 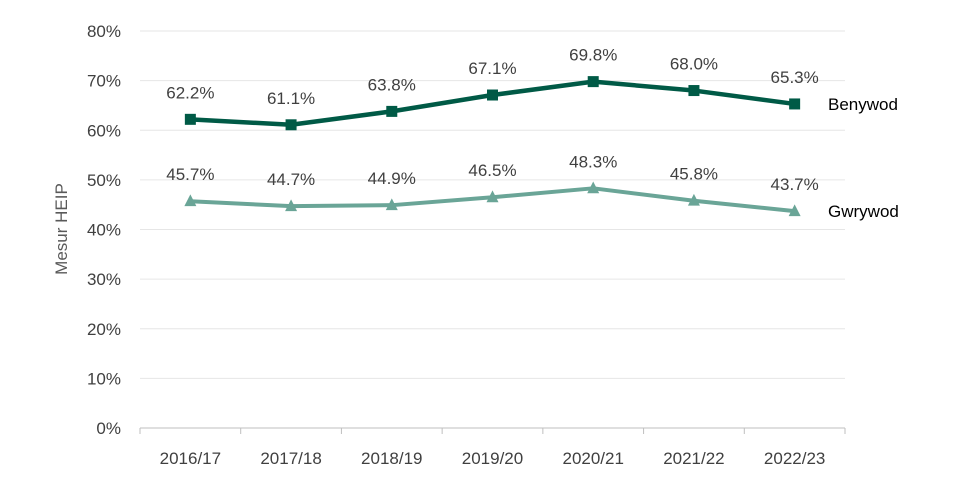 I want to click on y-tick-label: 10%, so click(x=104, y=378).